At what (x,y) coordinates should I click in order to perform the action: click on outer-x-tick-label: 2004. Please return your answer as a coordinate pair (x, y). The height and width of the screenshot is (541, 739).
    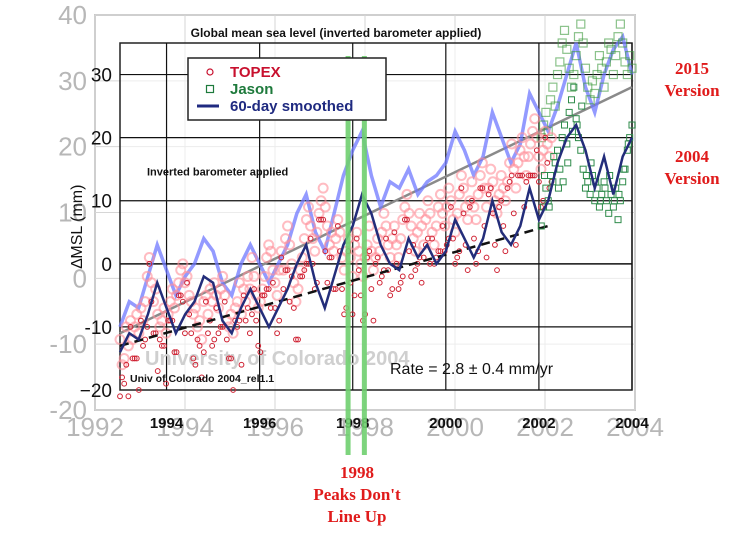
    Looking at the image, I should click on (635, 427).